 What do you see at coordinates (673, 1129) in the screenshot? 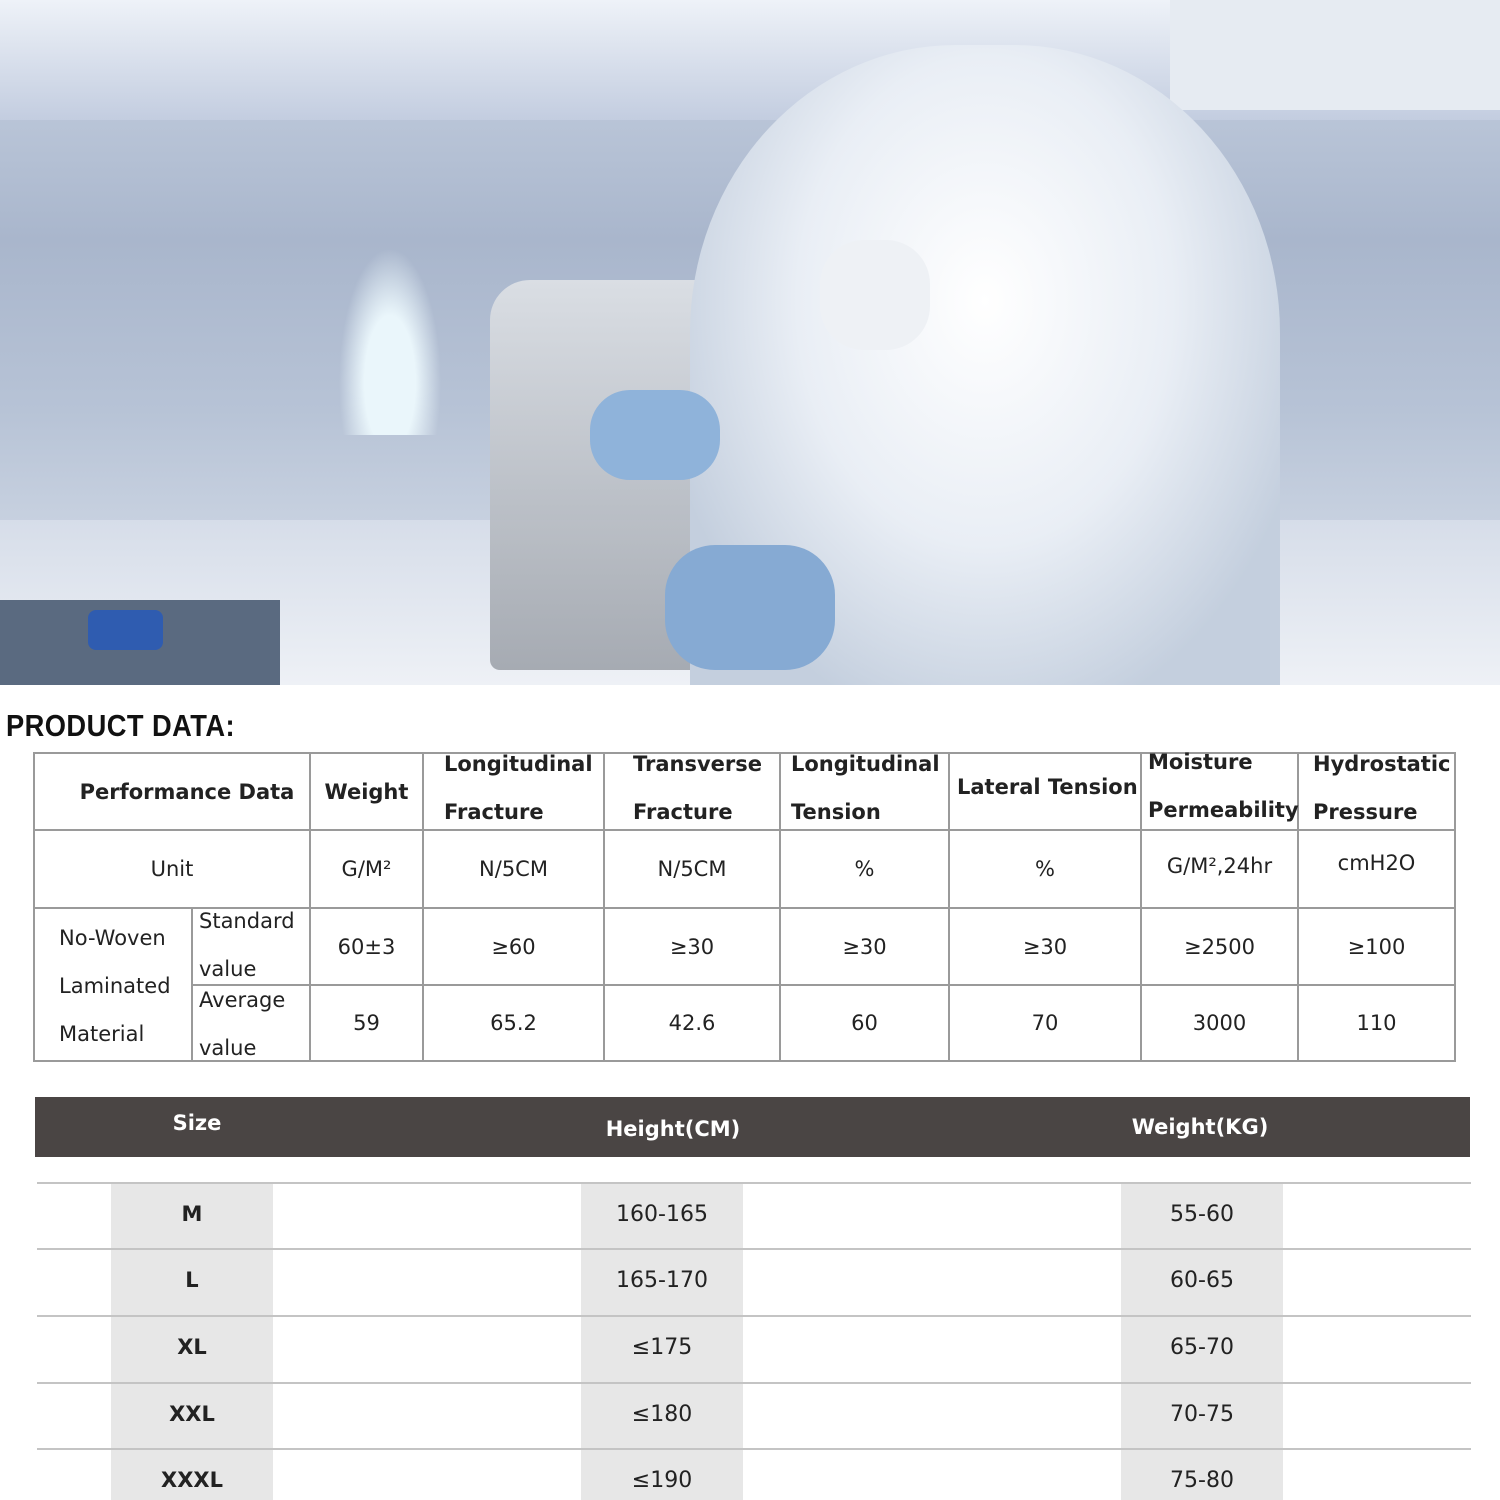
I see `header-height: Height(CM)` at bounding box center [673, 1129].